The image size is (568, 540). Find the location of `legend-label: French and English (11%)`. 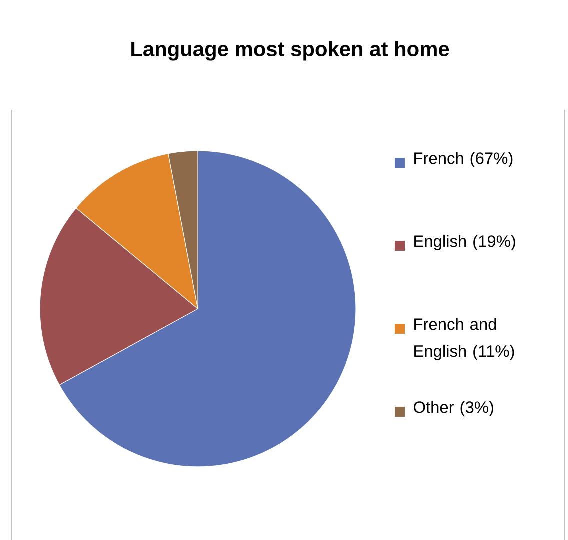

legend-label: French and English (11%) is located at coordinates (464, 339).